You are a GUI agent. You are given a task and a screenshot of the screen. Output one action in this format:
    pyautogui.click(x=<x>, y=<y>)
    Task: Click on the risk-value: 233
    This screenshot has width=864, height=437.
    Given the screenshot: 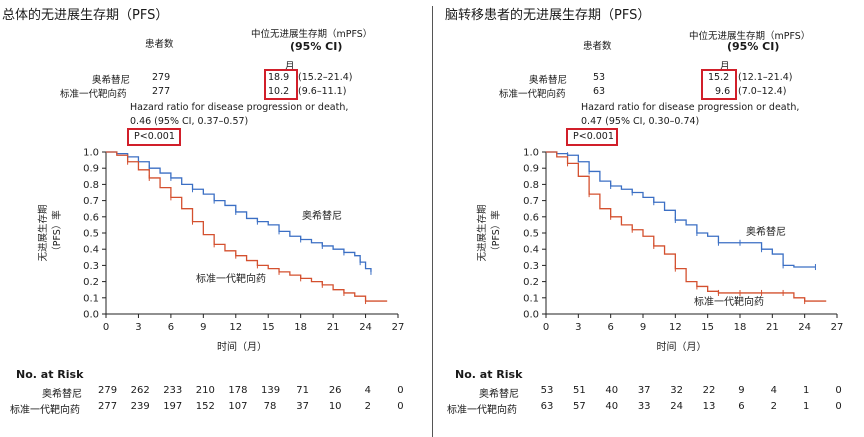 What is the action you would take?
    pyautogui.click(x=173, y=390)
    